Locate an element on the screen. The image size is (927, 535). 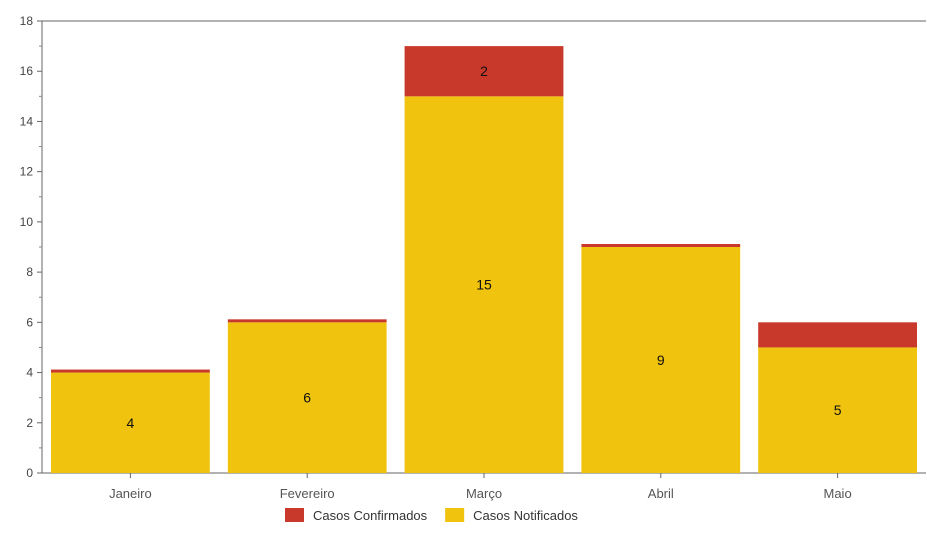
data-label: 5 is located at coordinates (838, 410).